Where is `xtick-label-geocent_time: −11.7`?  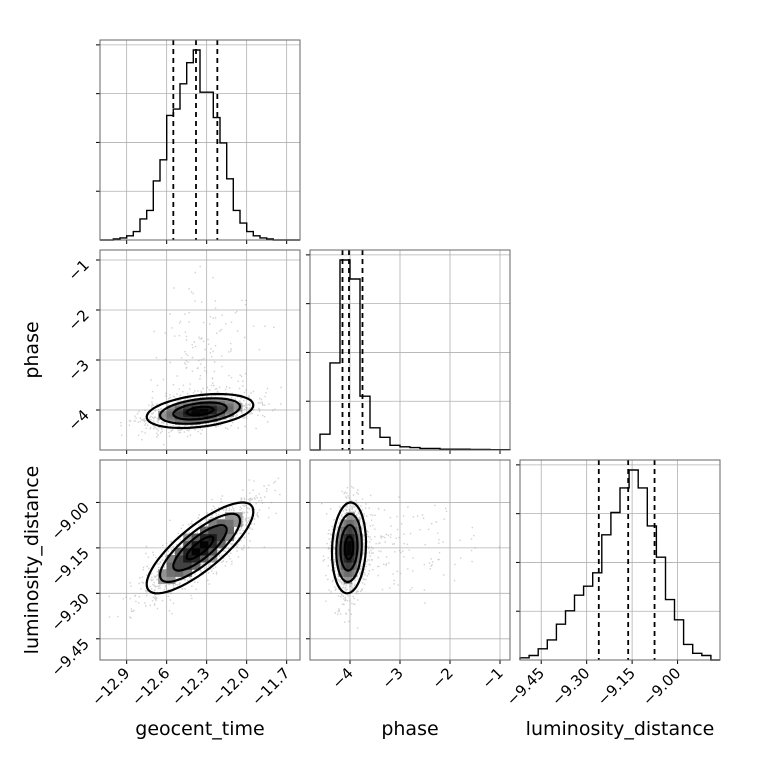 xtick-label-geocent_time: −11.7 is located at coordinates (270, 686).